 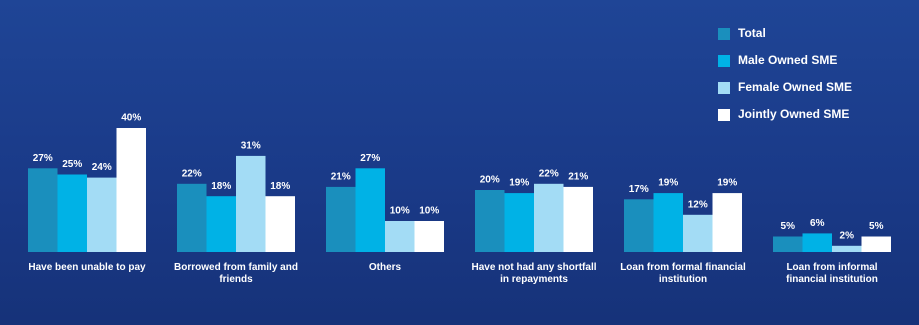 I want to click on category-label: Loan from informal financial institution, so click(x=832, y=273).